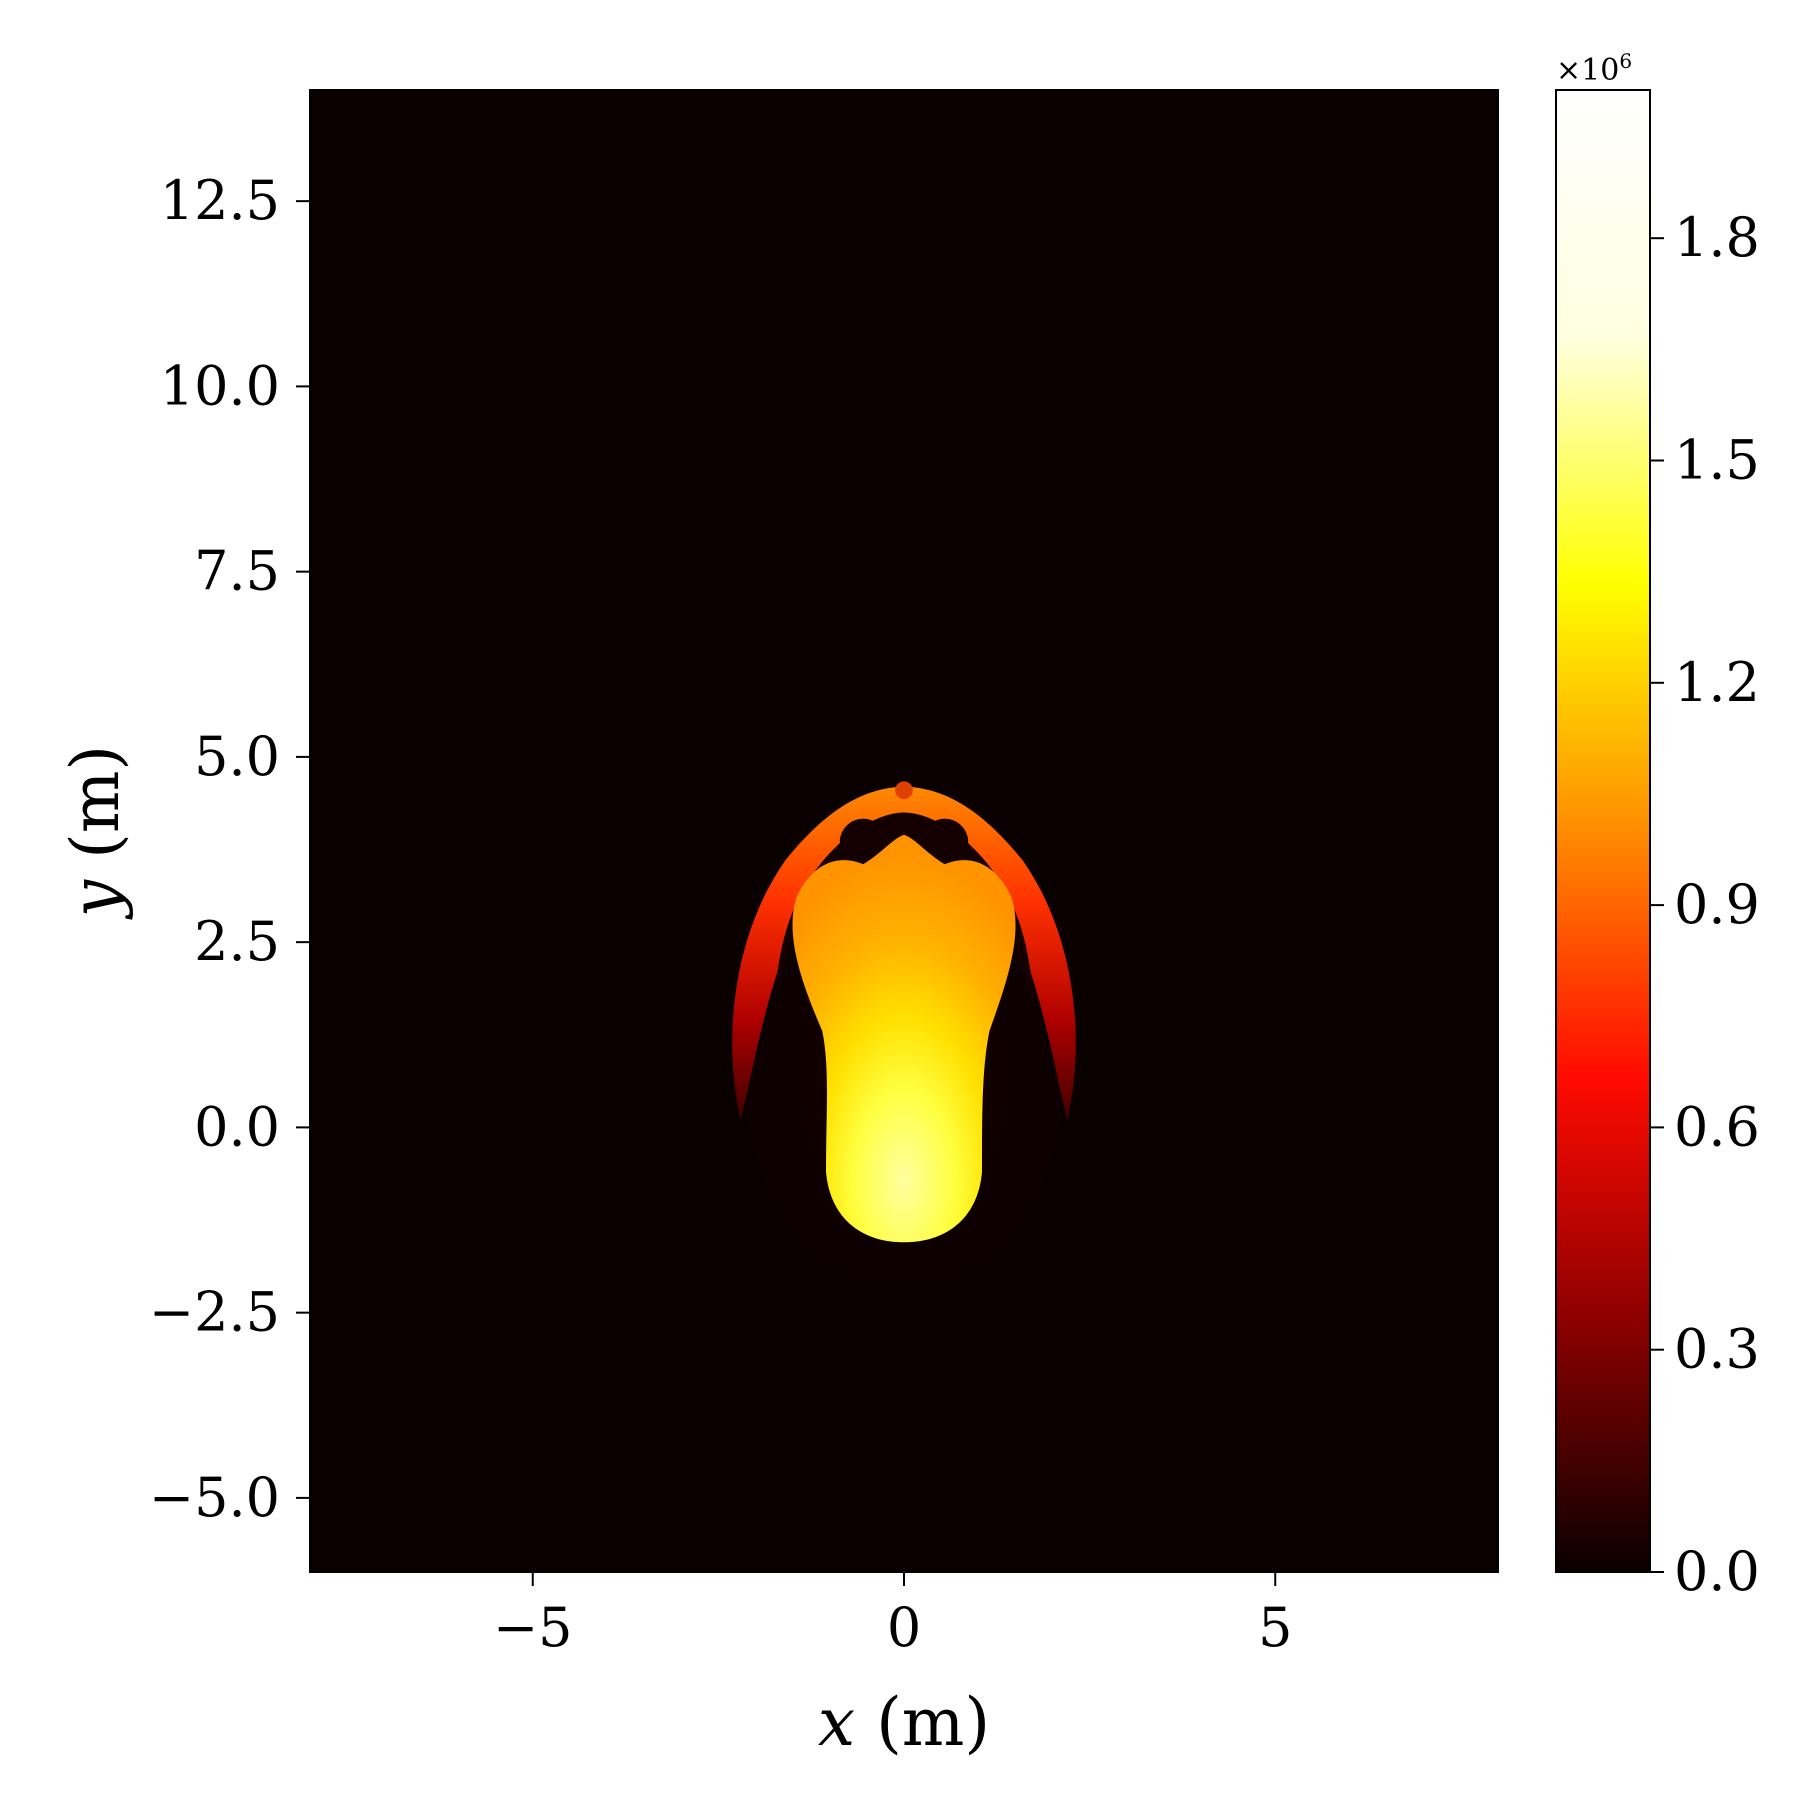 The image size is (1800, 1800). I want to click on plume-core, so click(904, 1038).